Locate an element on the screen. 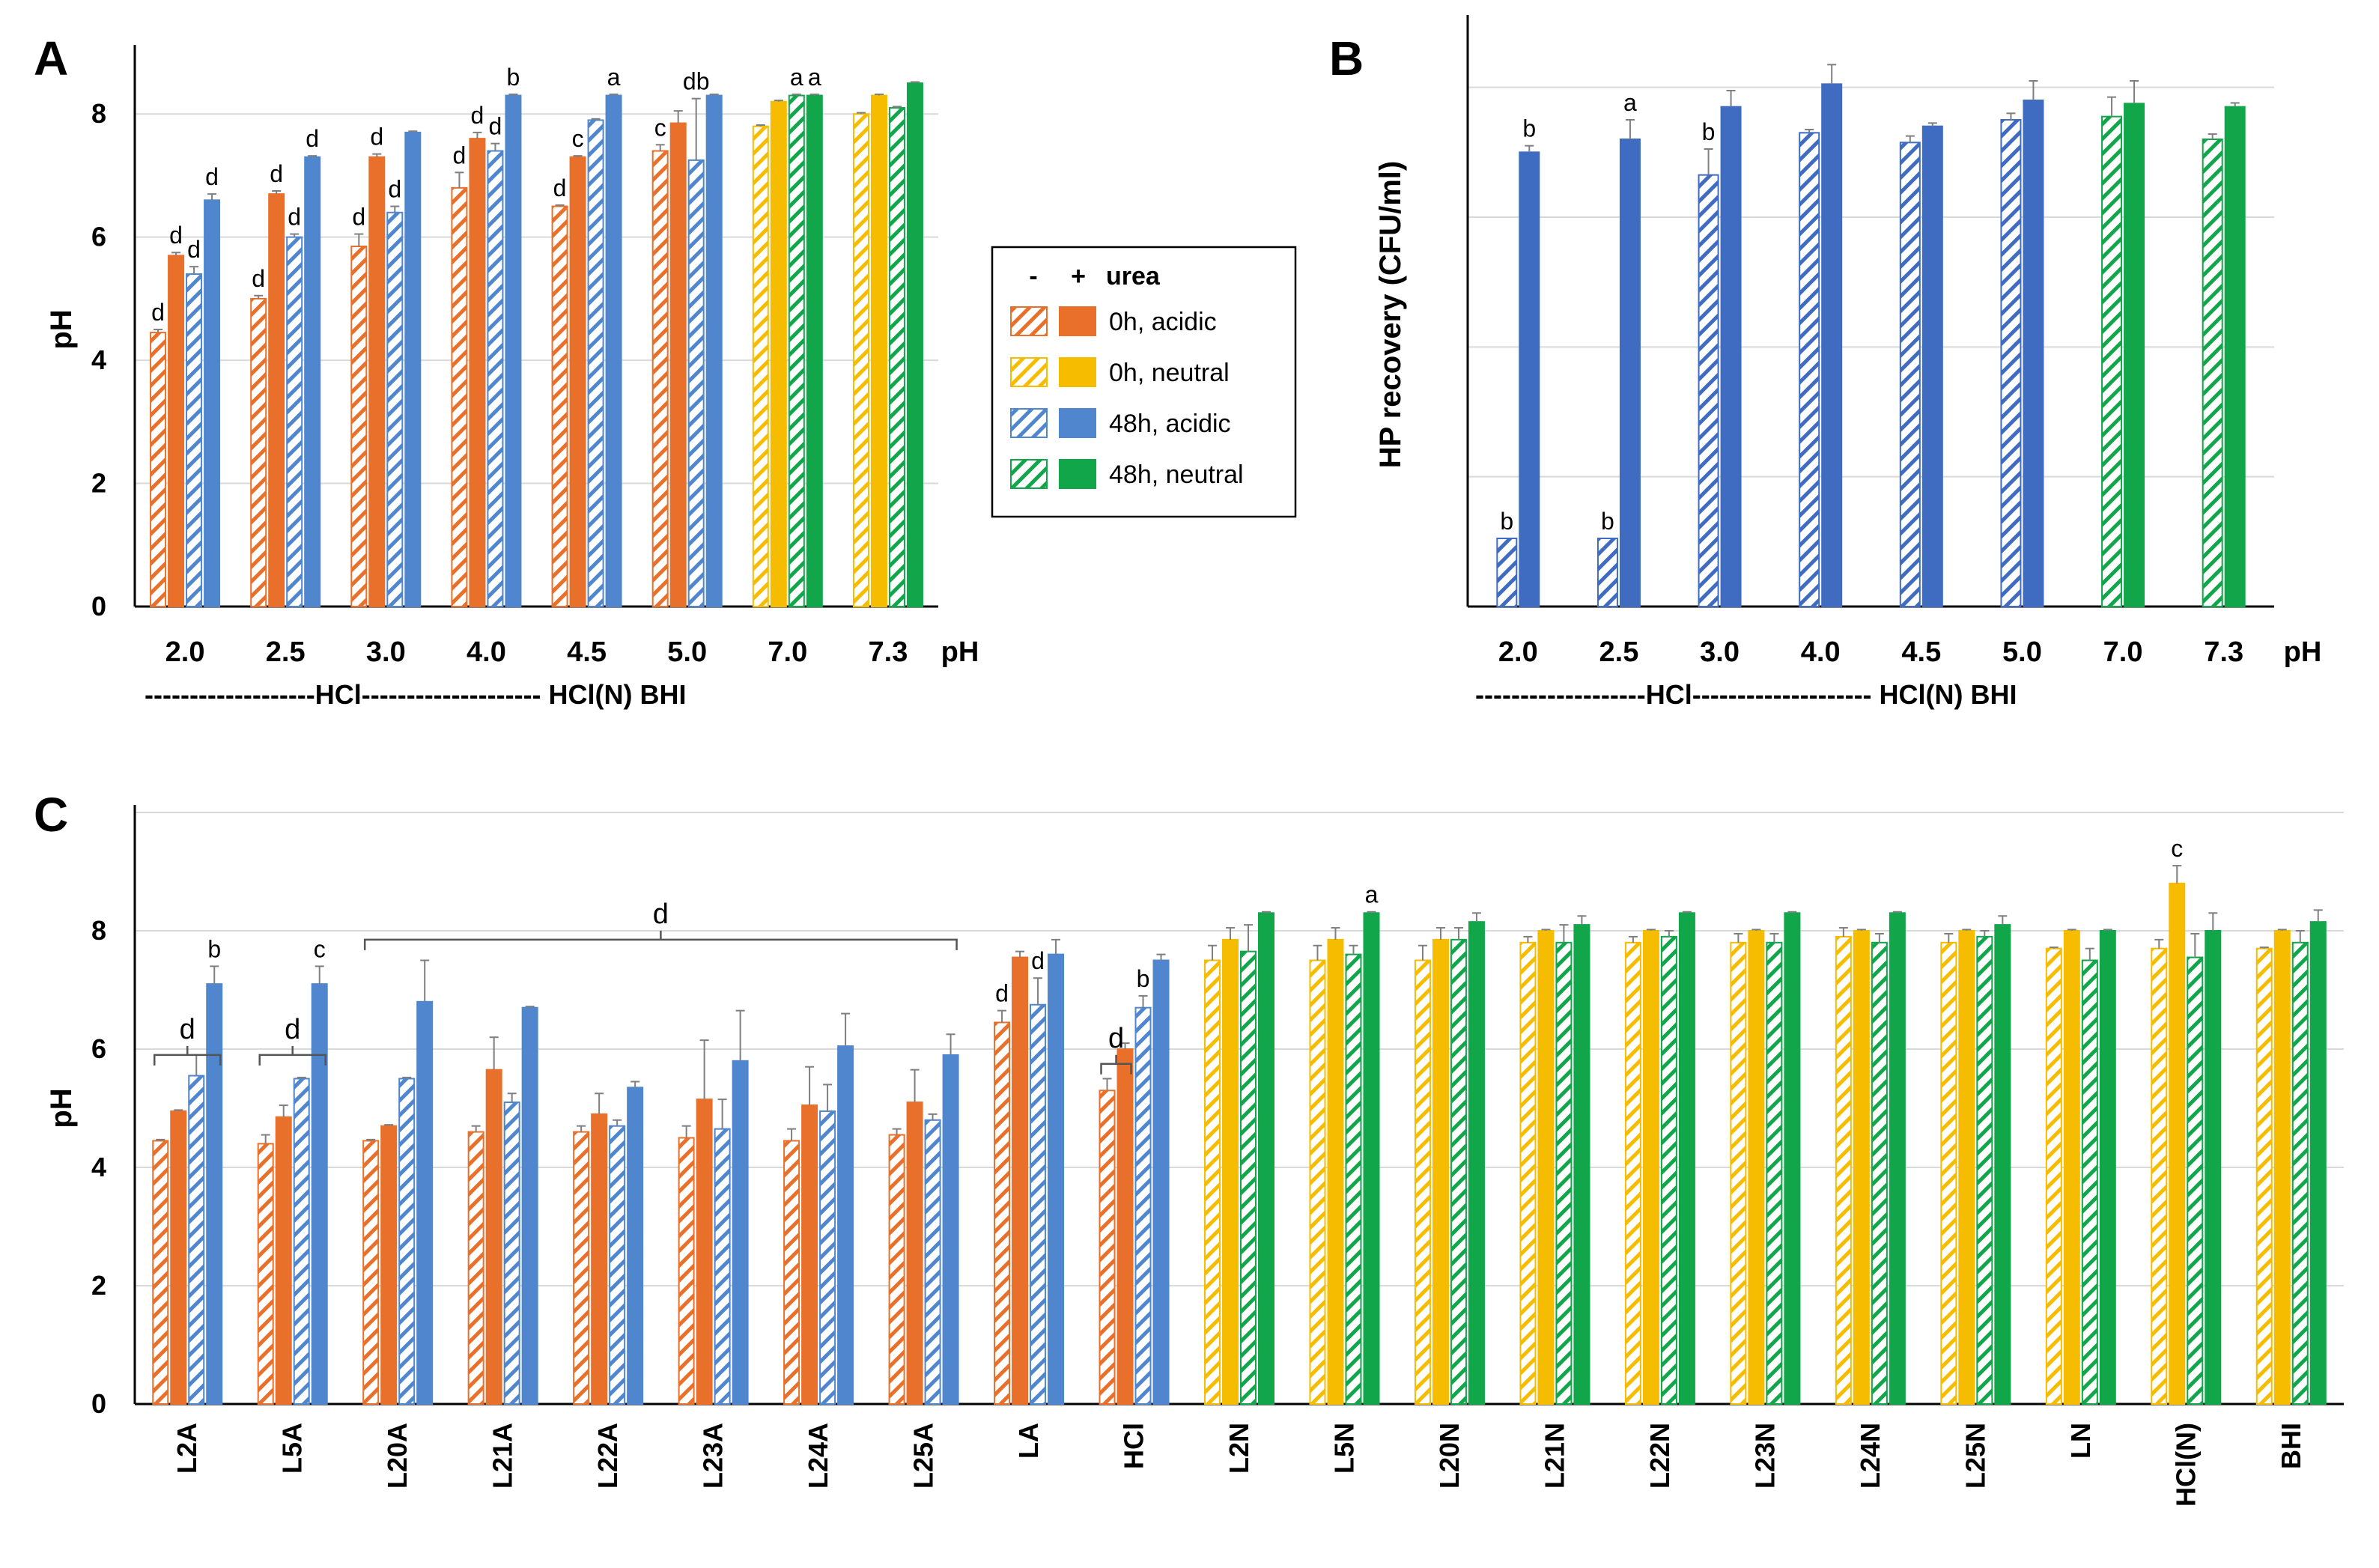  category-label: LN is located at coordinates (2080, 1441).